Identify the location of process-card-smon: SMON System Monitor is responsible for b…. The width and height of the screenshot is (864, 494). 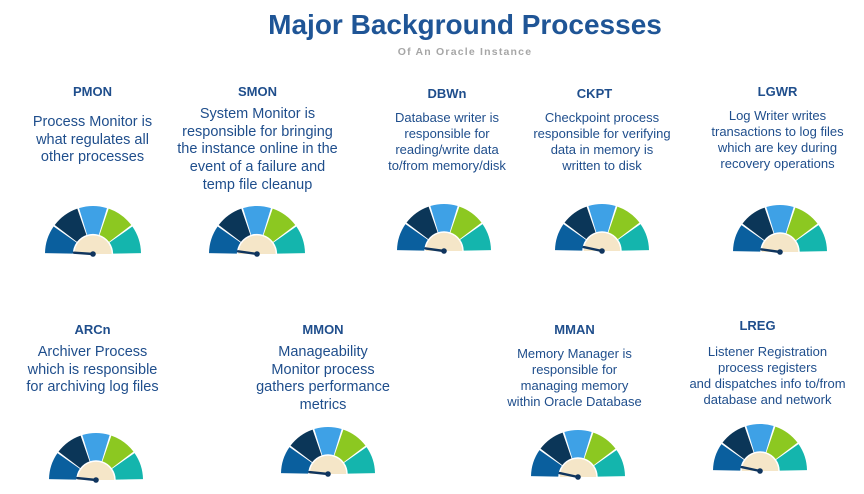
(257, 174).